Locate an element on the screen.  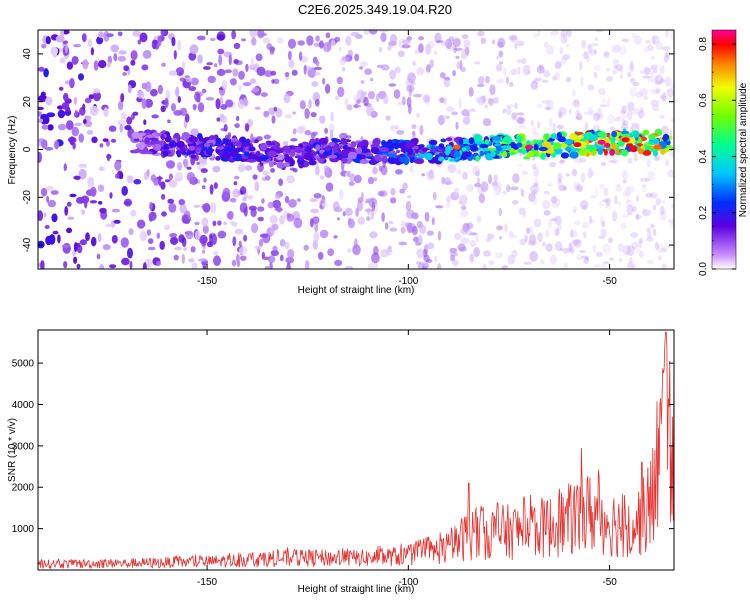
snr-y-tick-label: 5000 is located at coordinates (23, 364).